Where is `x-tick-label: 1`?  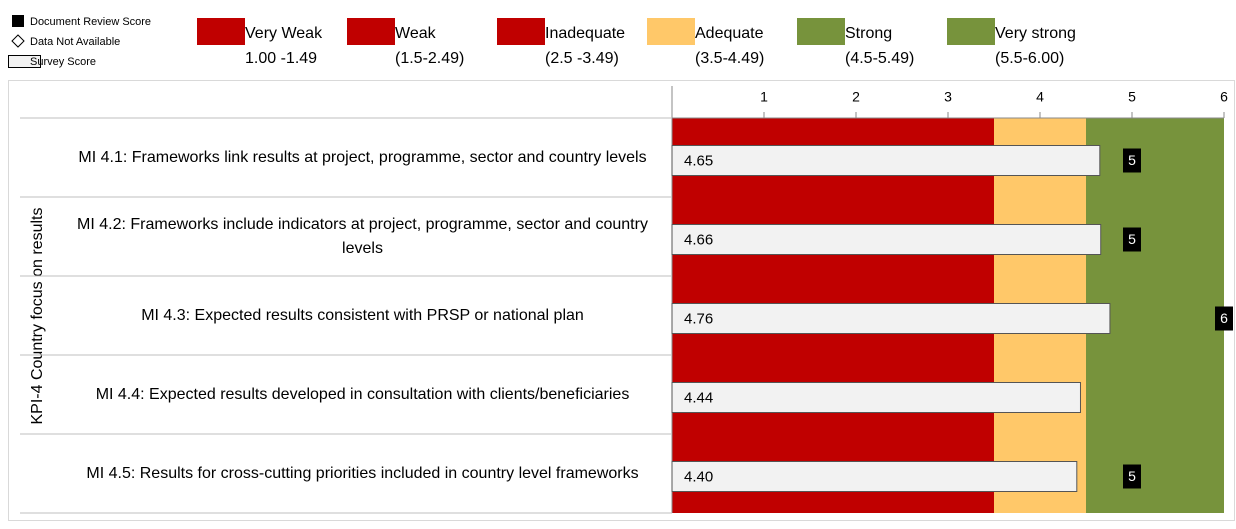 x-tick-label: 1 is located at coordinates (764, 97).